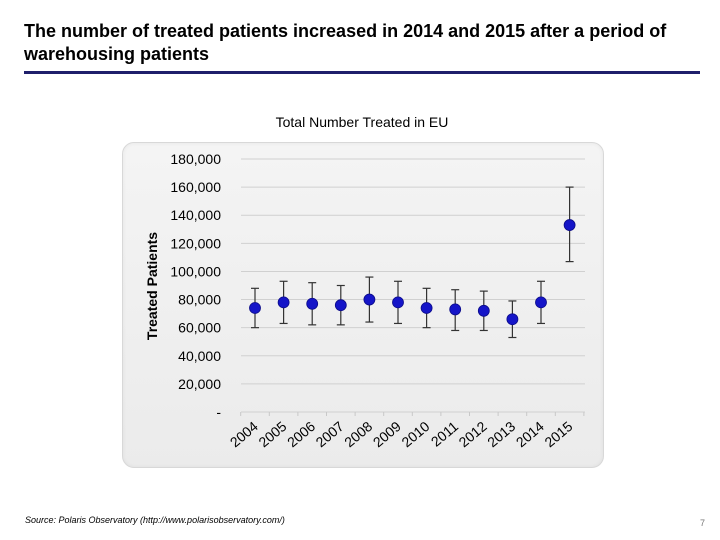 The height and width of the screenshot is (540, 720). What do you see at coordinates (501, 434) in the screenshot?
I see `x-tick-label: 2013` at bounding box center [501, 434].